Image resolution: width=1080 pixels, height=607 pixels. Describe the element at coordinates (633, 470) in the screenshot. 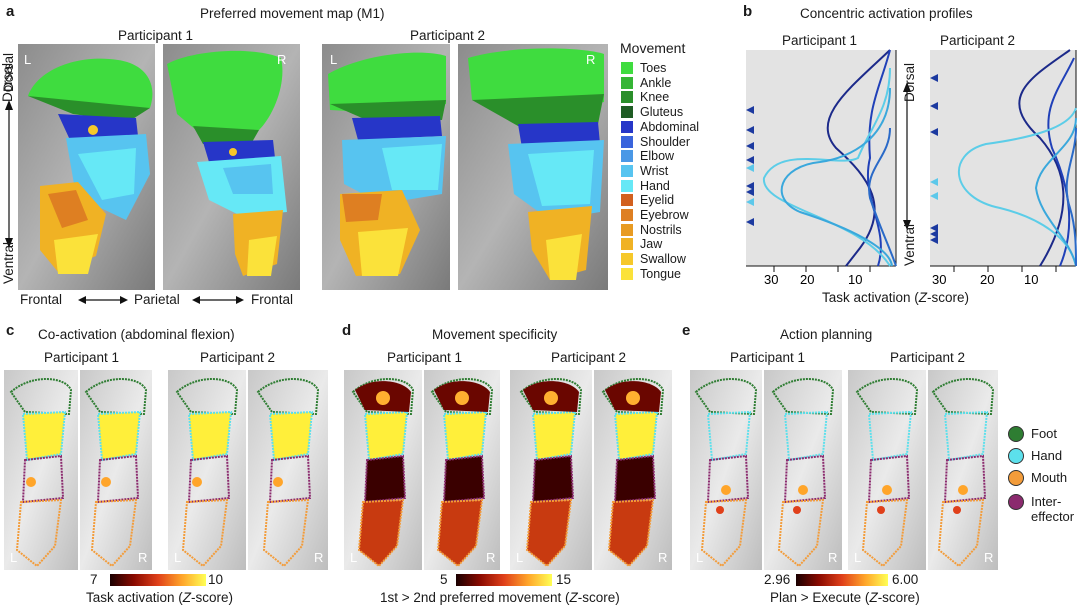

I see `brain-strip-d-7: R` at that location.